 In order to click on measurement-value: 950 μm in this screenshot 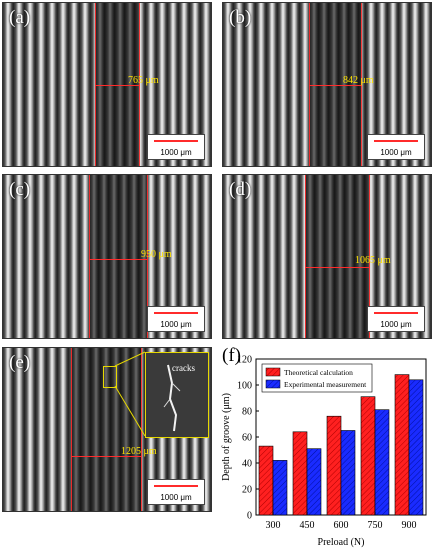, I will do `click(156, 254)`.